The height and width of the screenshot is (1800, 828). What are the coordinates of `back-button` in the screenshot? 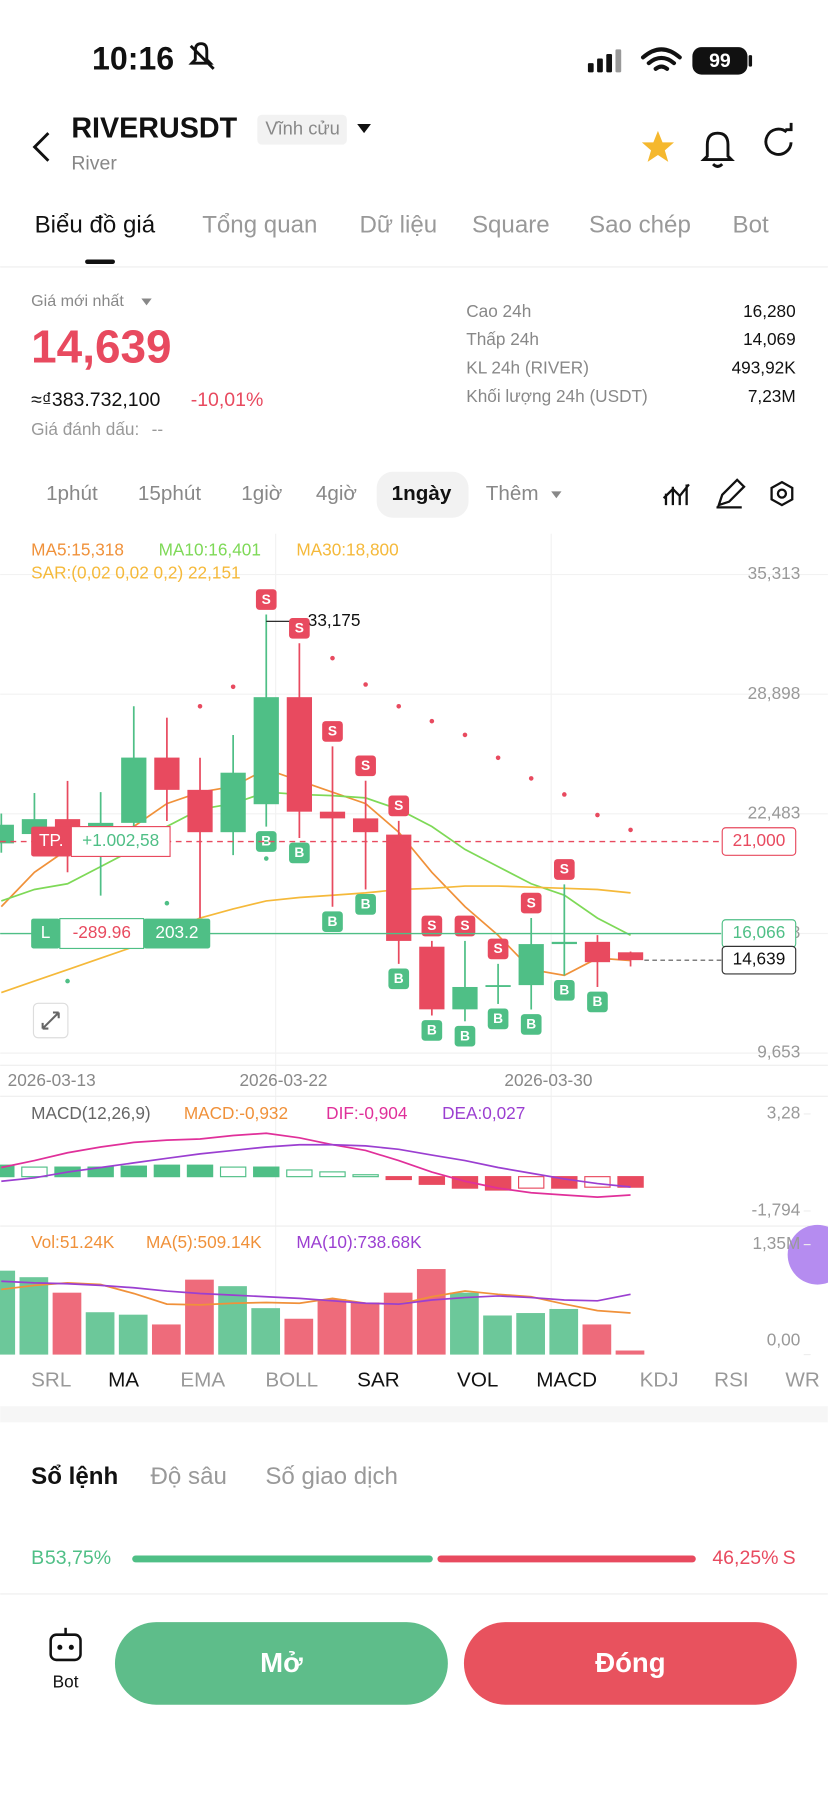 It's located at (41, 147).